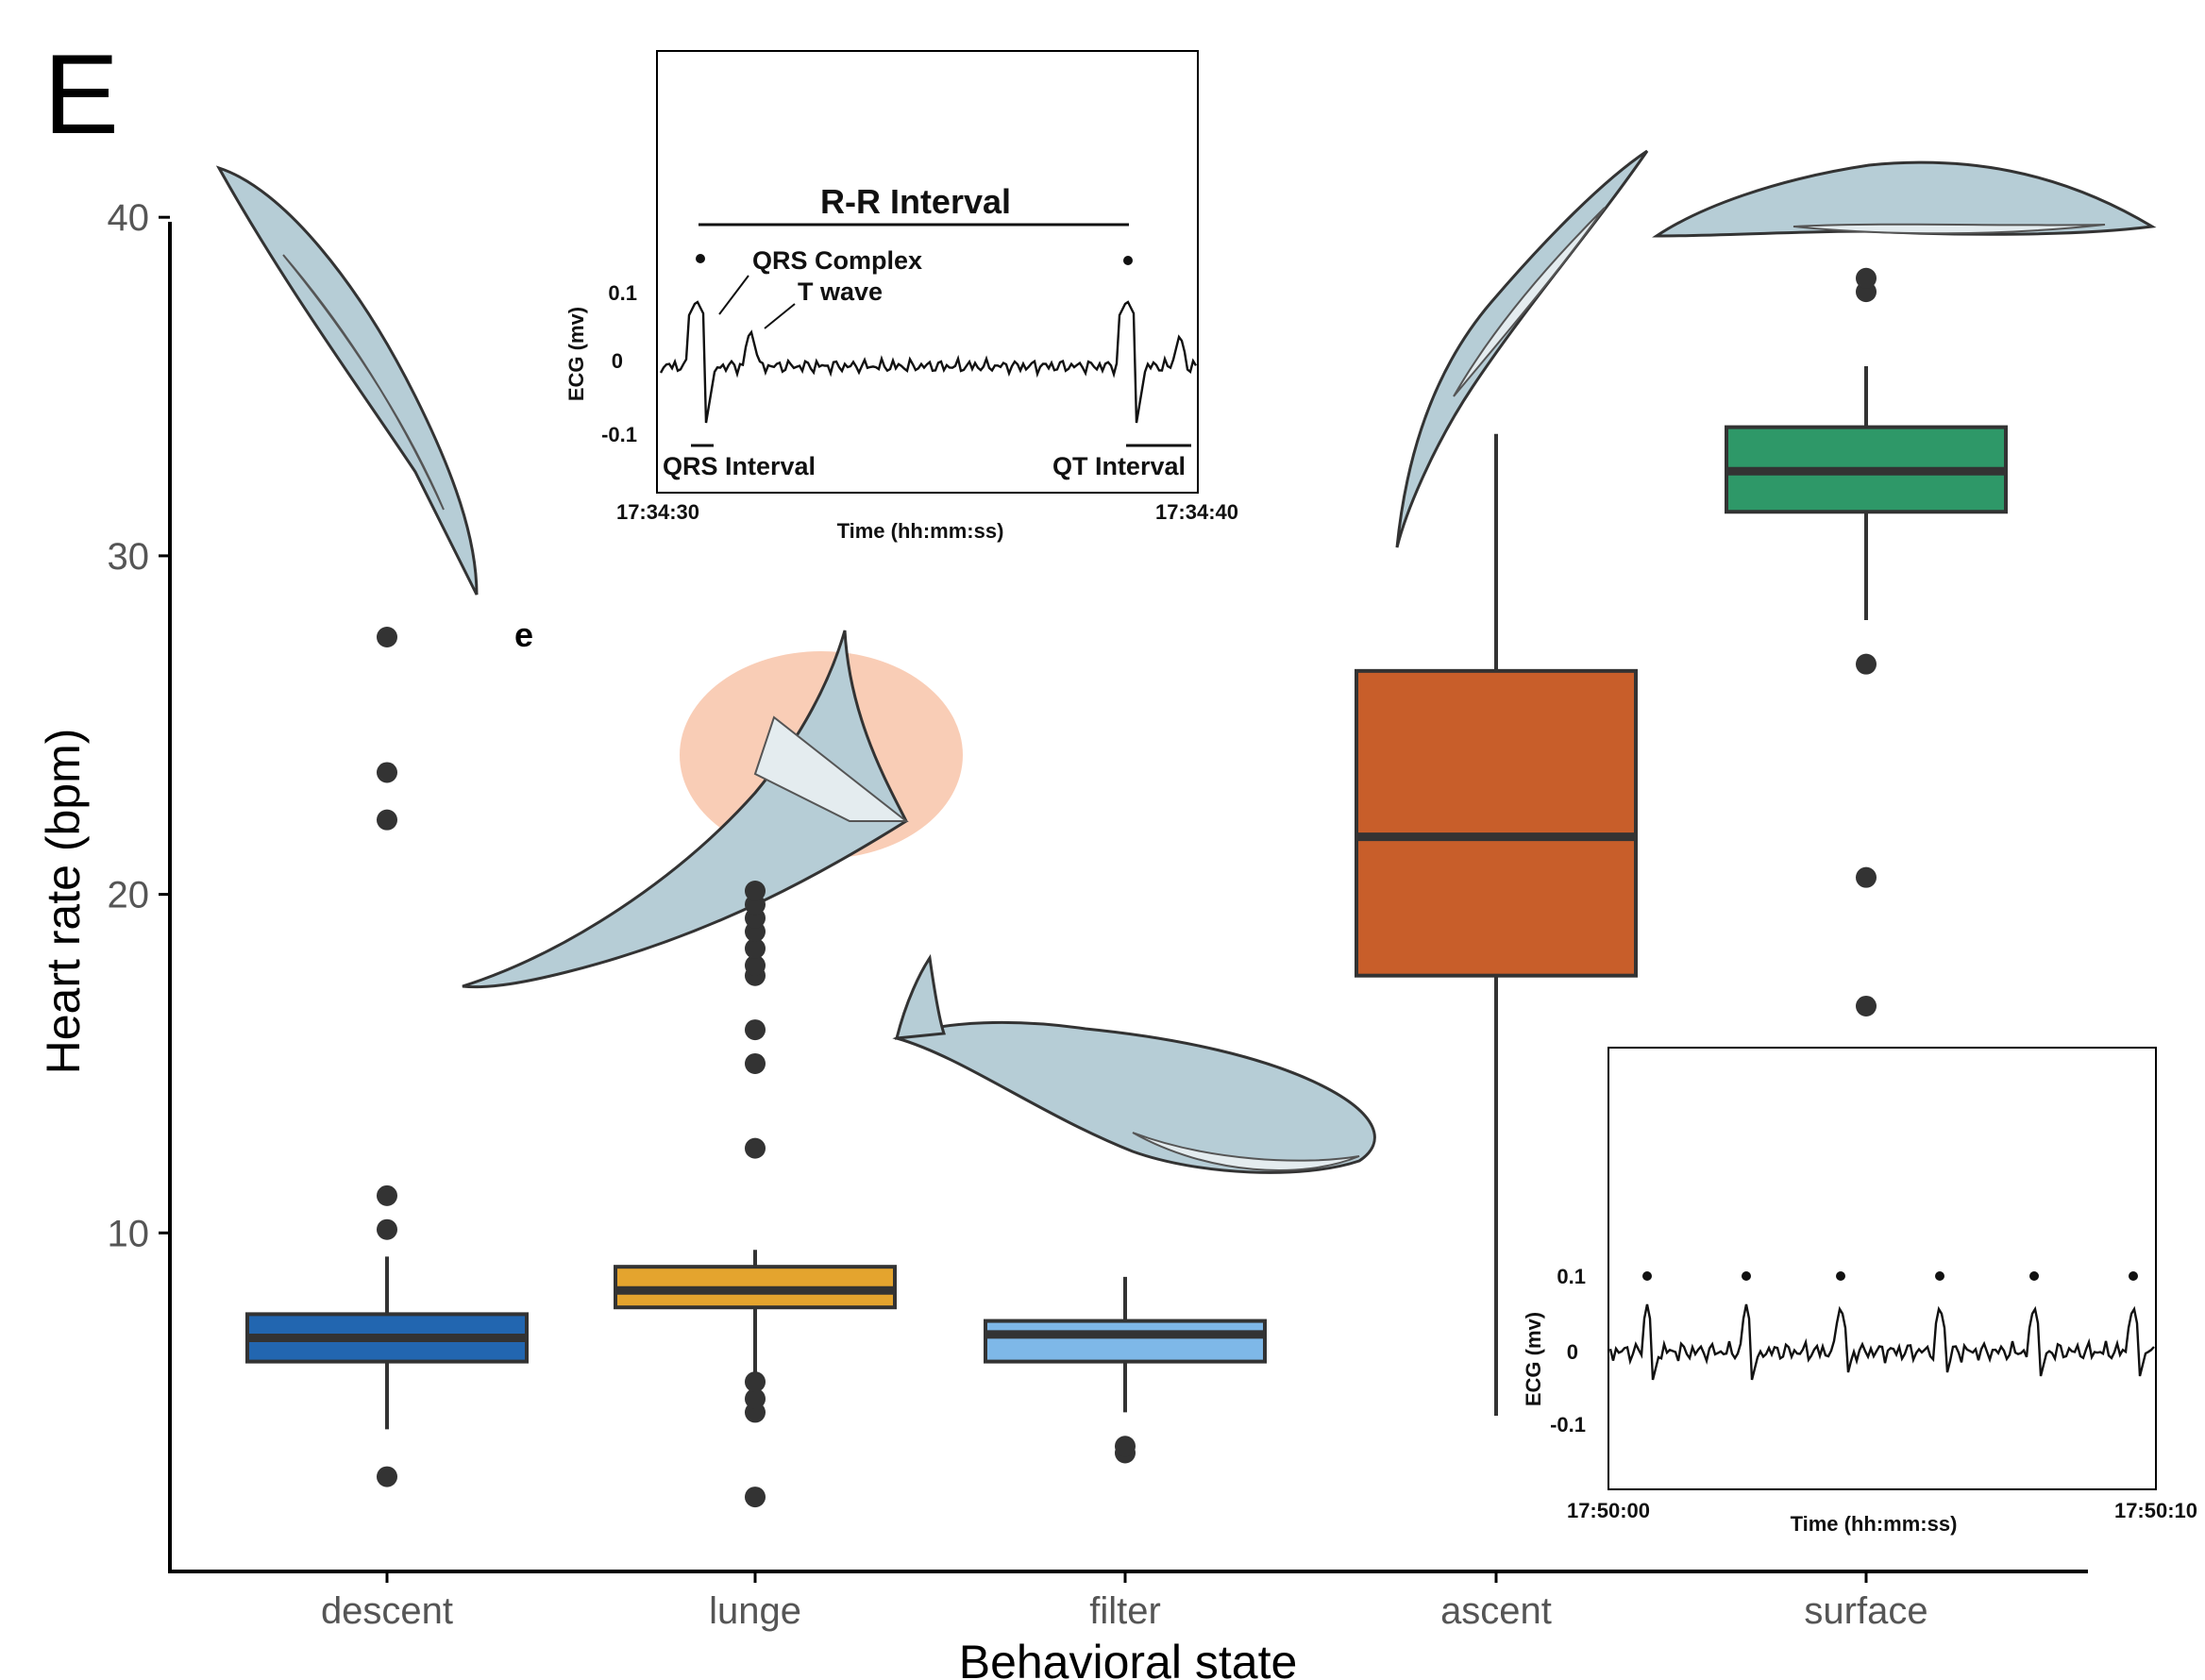 This screenshot has width=2205, height=1680. Describe the element at coordinates (387, 1056) in the screenshot. I see `box-descent` at that location.